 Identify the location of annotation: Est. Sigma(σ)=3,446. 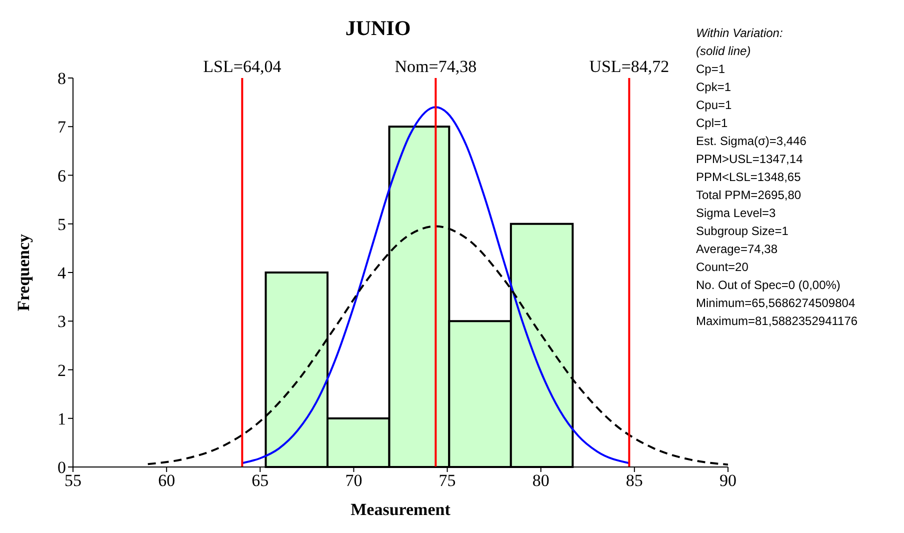
(752, 141).